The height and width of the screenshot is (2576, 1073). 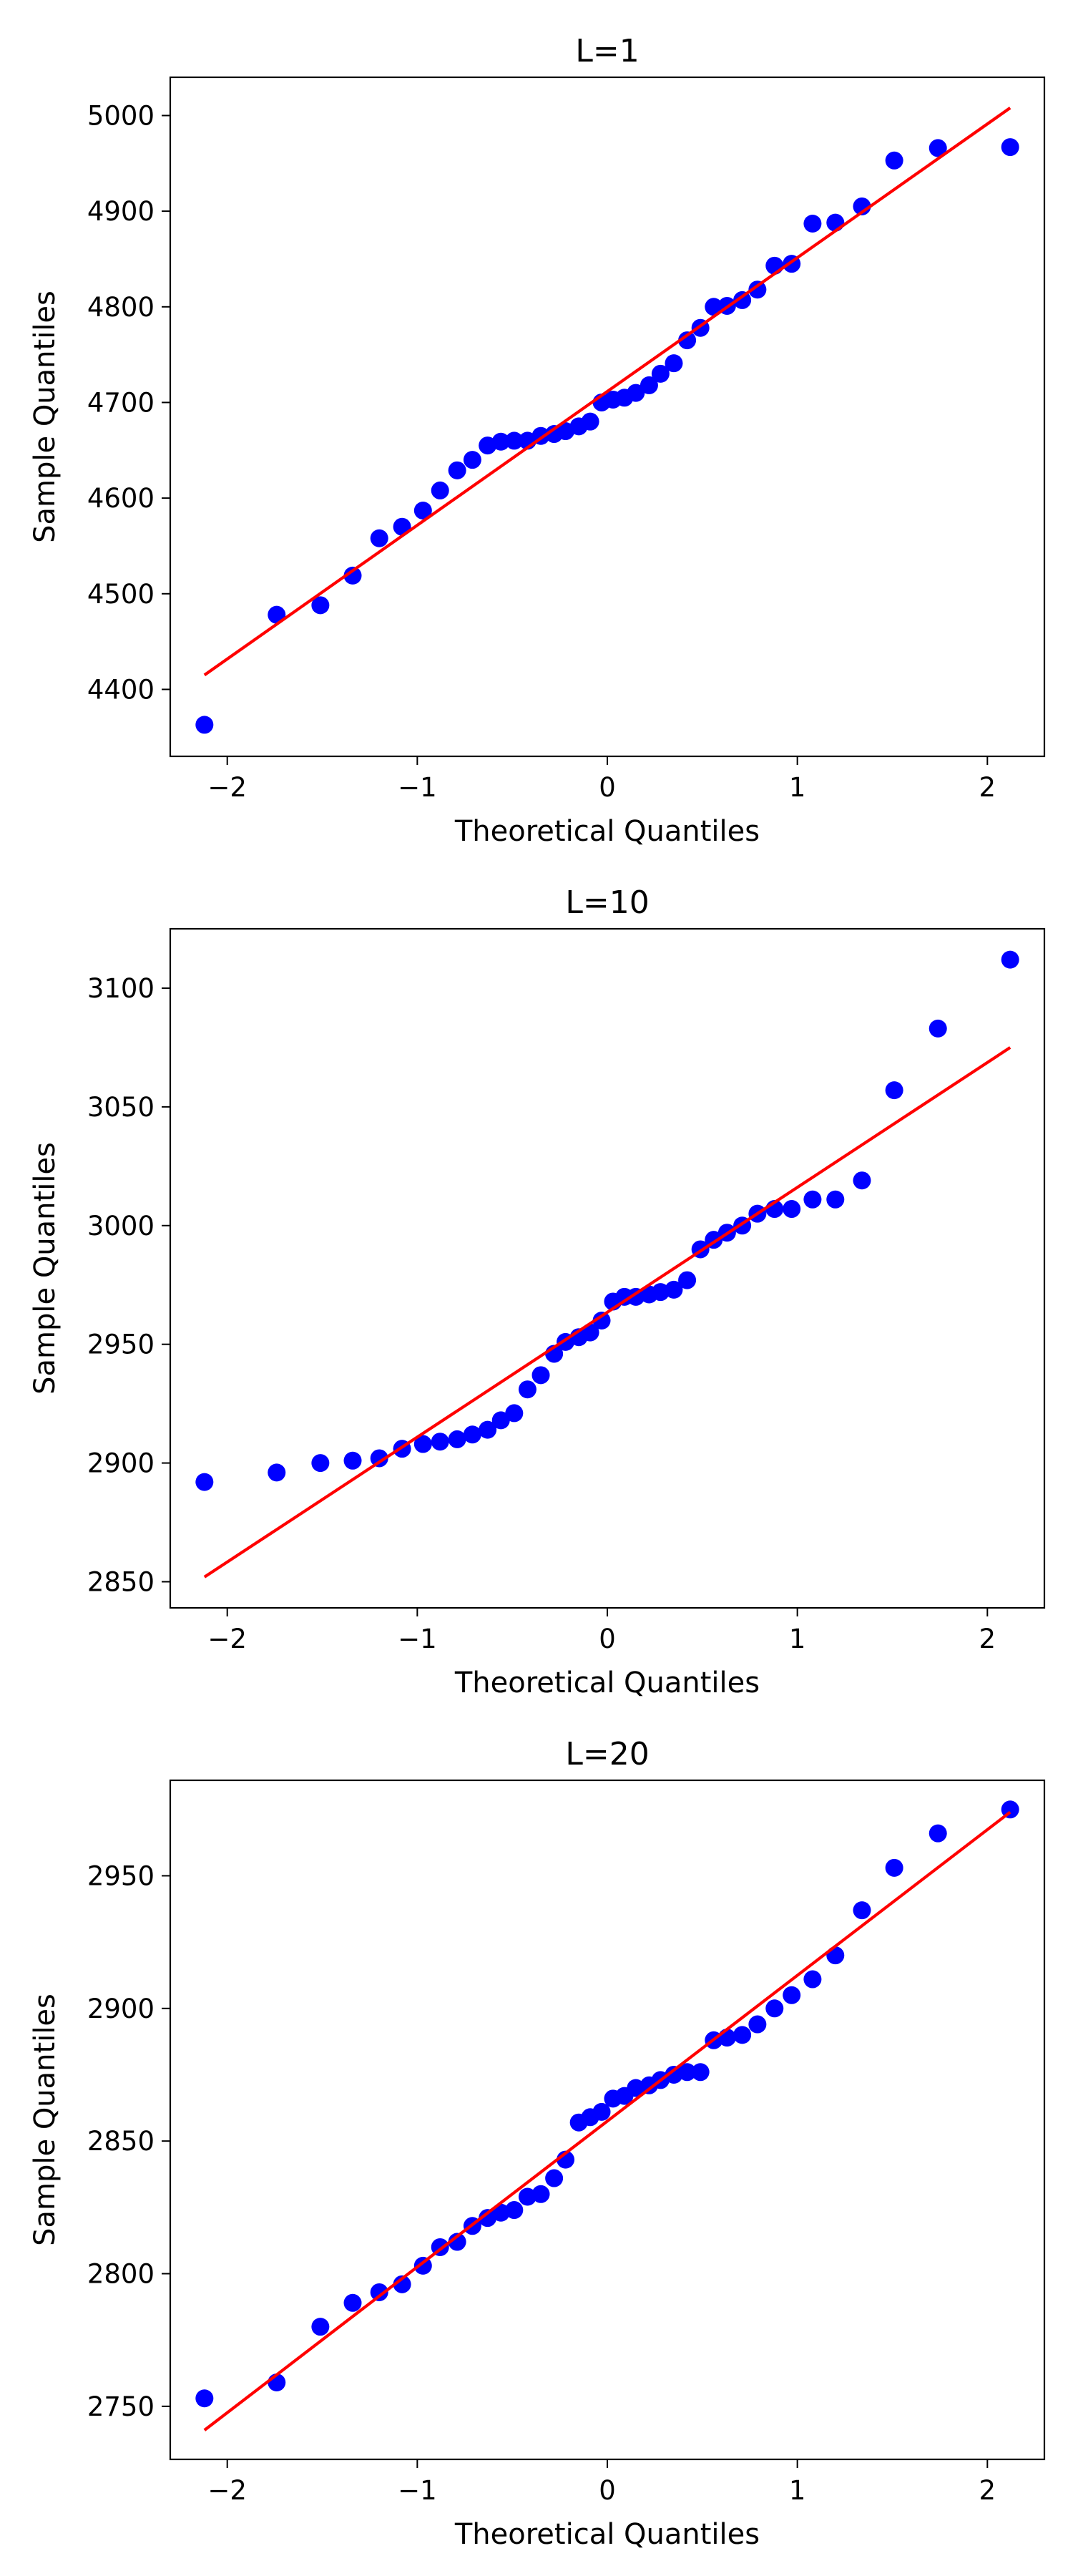 What do you see at coordinates (121, 689) in the screenshot?
I see `y-tick-label: 4400` at bounding box center [121, 689].